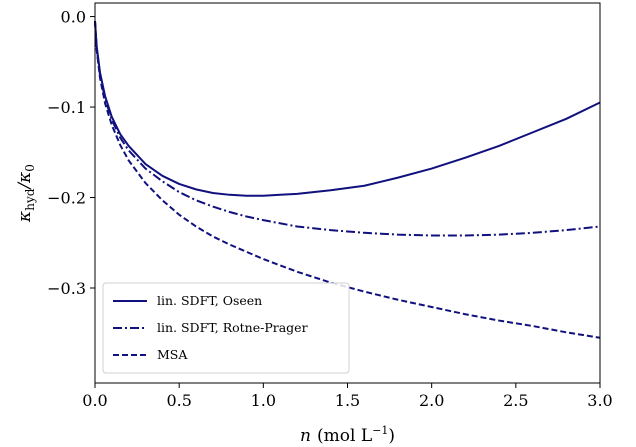  I want to click on y-label-kappa: κ, so click(25, 217).